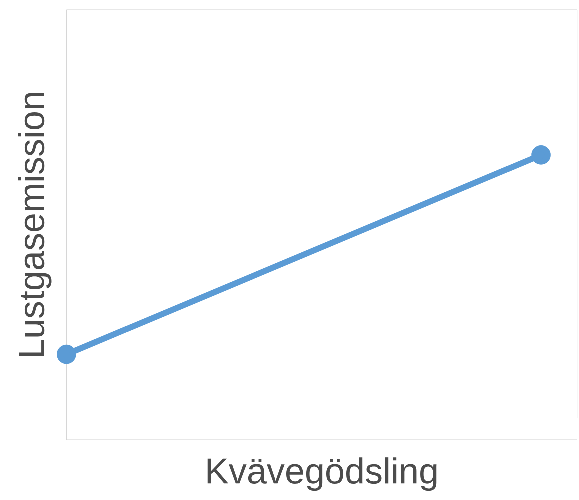 Image resolution: width=579 pixels, height=500 pixels. Describe the element at coordinates (35, 224) in the screenshot. I see `y-axis-title: Lustgasemission` at that location.